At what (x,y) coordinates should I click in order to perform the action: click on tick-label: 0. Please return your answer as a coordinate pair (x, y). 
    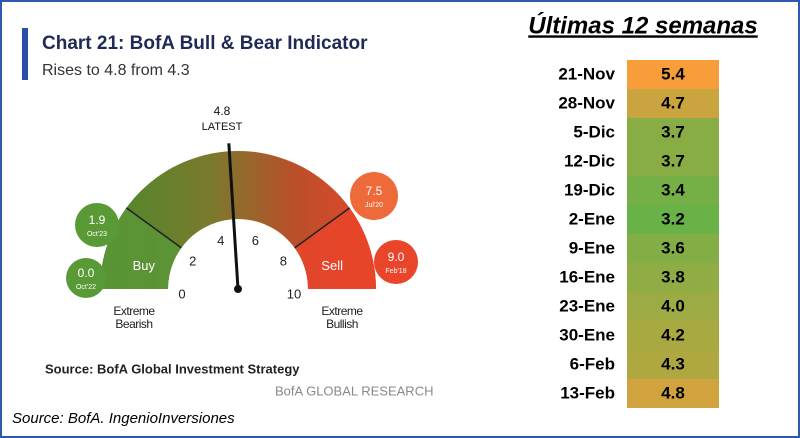
    Looking at the image, I should click on (181, 293).